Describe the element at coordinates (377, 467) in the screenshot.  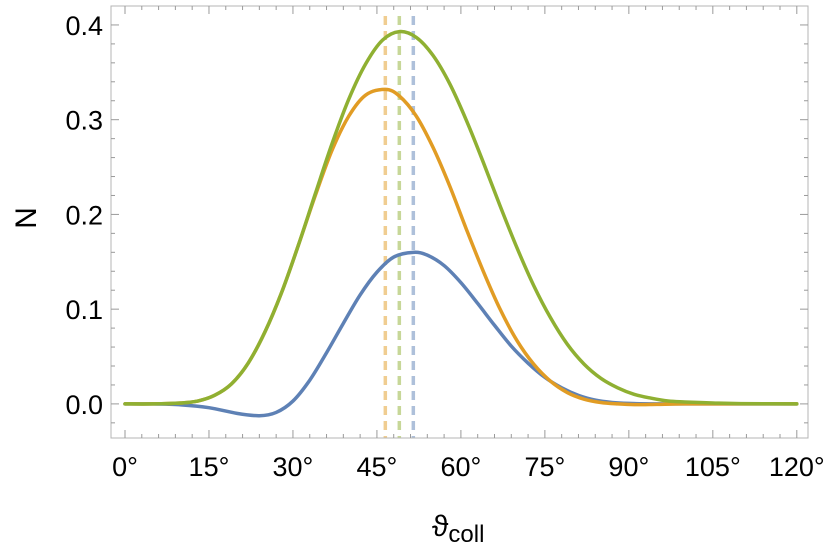
I see `x-tick-label: 45°` at that location.